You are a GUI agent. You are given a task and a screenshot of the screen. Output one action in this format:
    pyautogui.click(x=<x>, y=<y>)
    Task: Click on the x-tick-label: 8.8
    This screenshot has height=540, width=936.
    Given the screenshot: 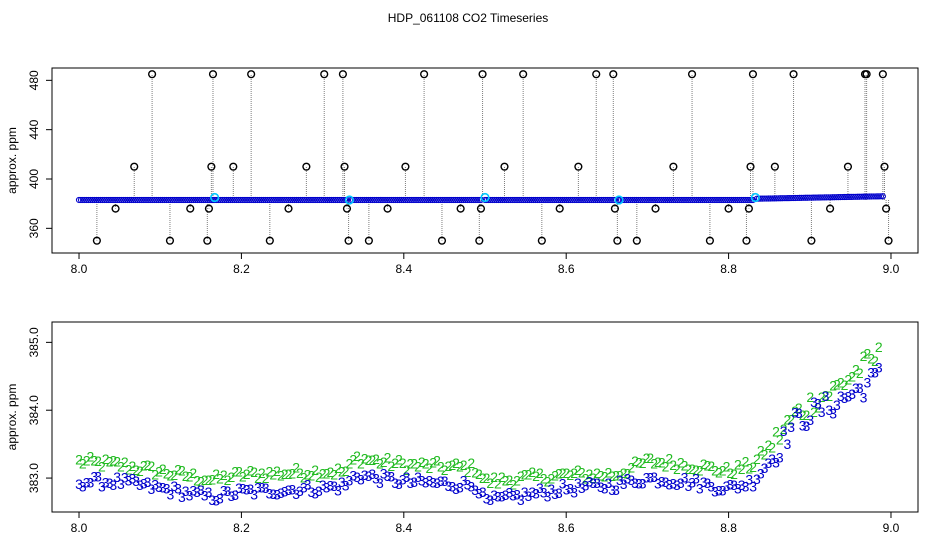 What is the action you would take?
    pyautogui.click(x=728, y=528)
    